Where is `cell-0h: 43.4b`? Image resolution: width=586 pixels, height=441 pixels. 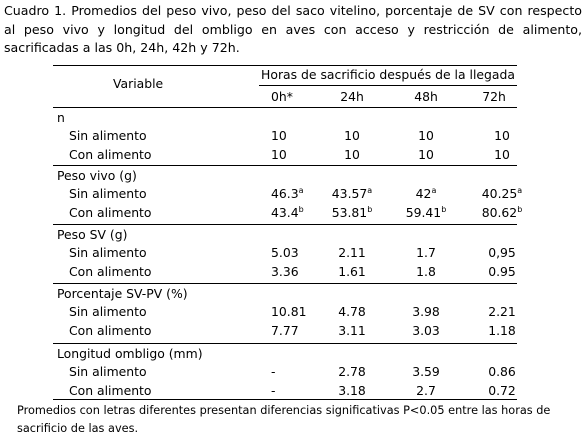 cell-0h: 43.4b is located at coordinates (287, 213).